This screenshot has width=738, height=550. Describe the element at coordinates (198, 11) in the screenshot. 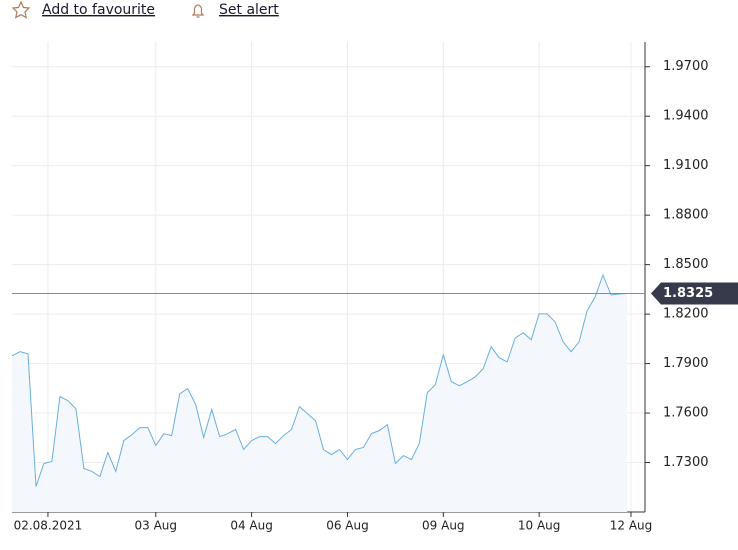

I see `bell-icon` at that location.